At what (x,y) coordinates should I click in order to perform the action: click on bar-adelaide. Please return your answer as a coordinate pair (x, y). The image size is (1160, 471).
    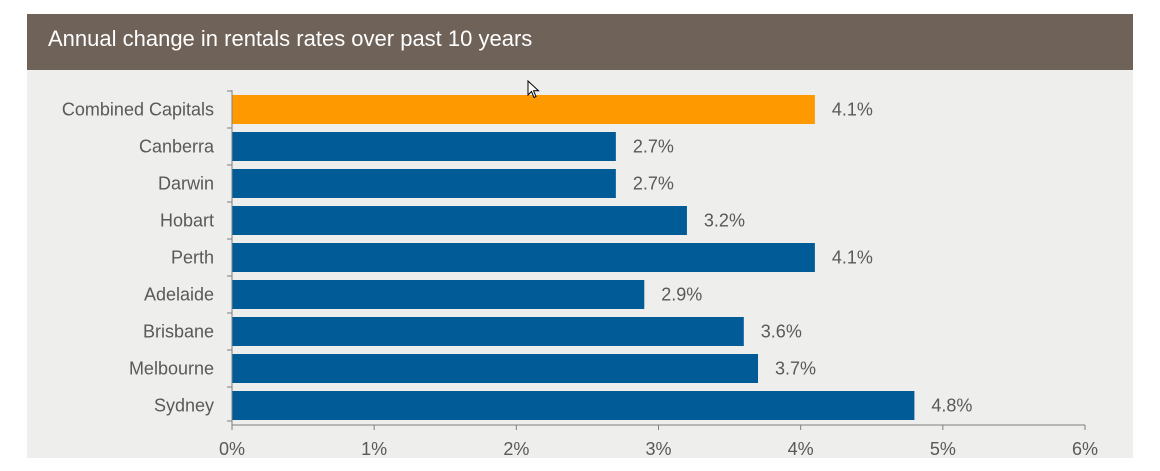
    Looking at the image, I should click on (438, 294).